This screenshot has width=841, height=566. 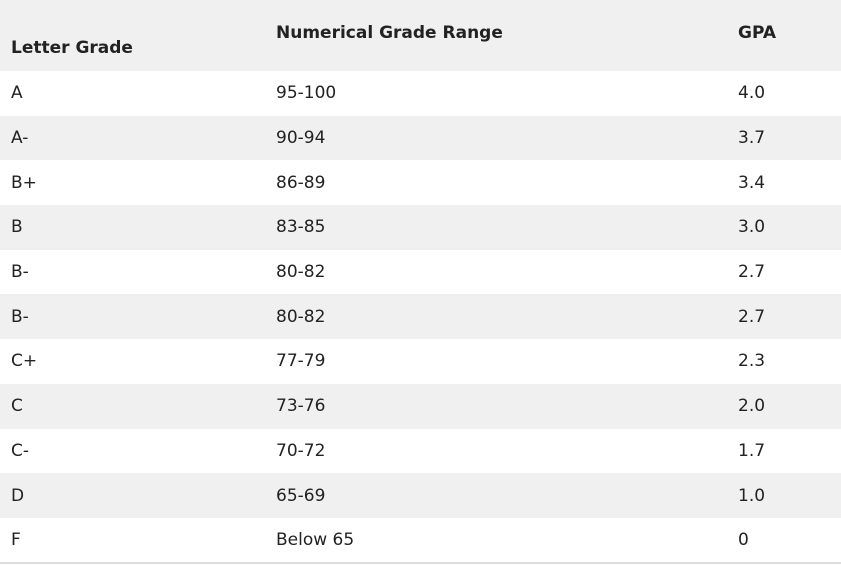 I want to click on cell-gpa: 1.0, so click(x=752, y=495).